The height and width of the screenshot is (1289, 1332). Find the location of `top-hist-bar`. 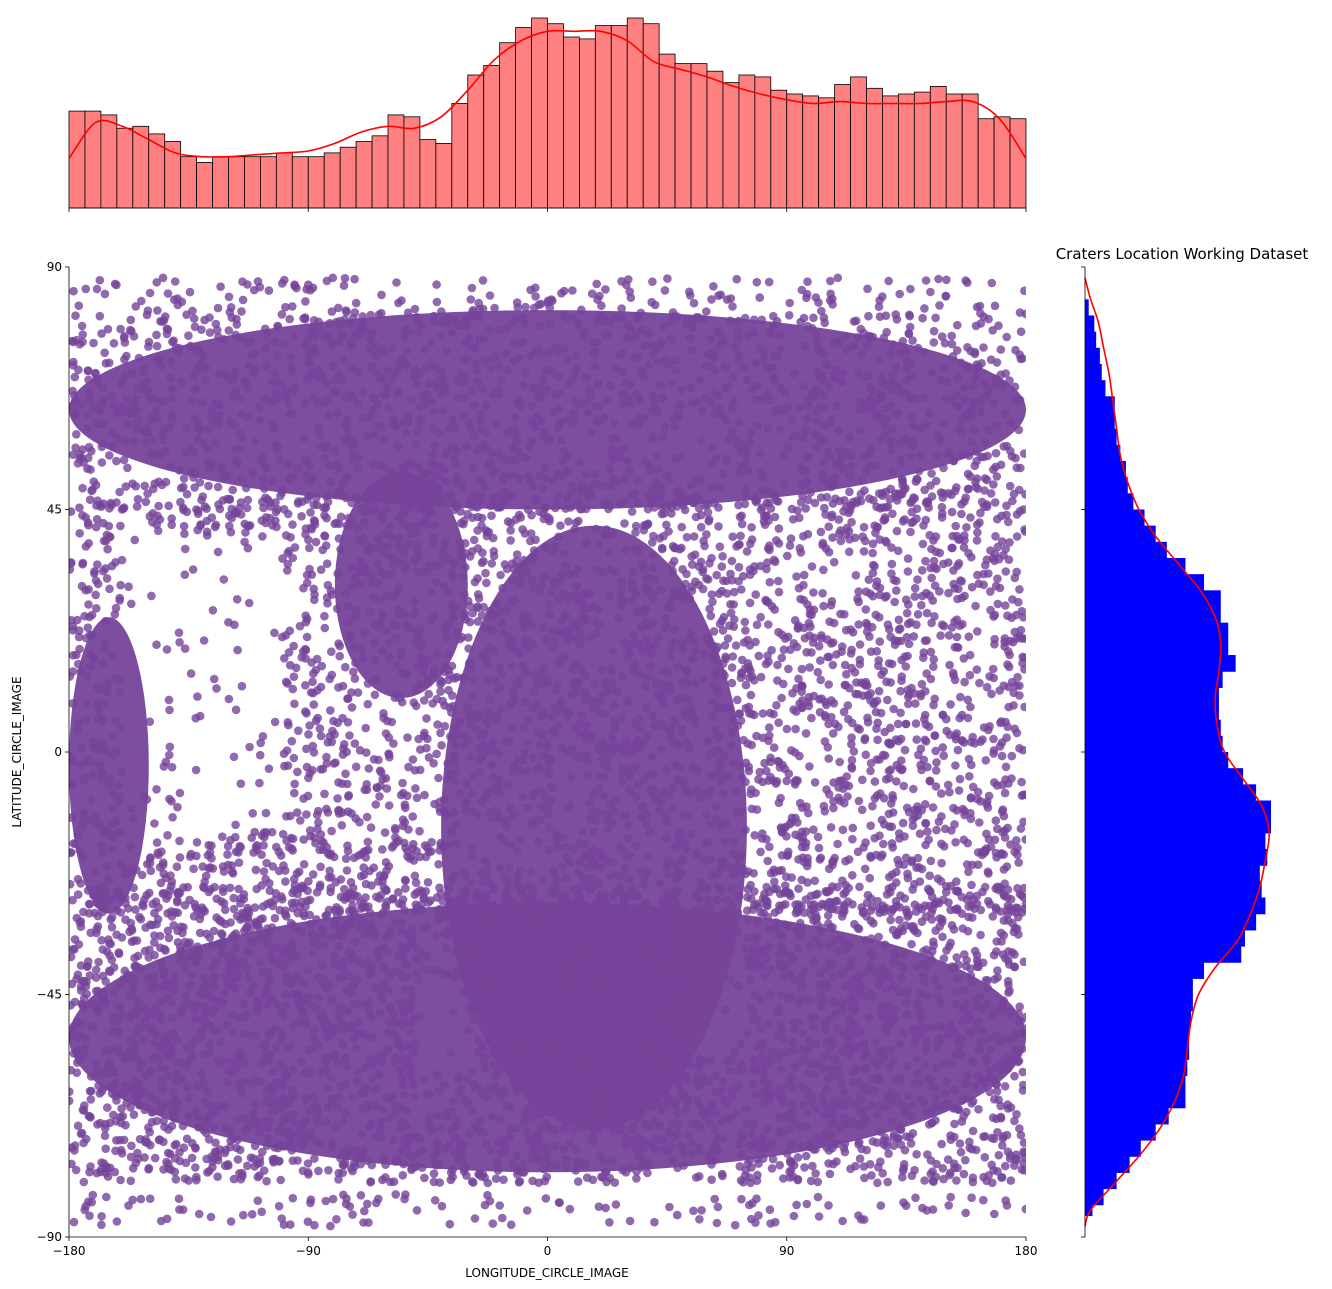

top-hist-bar is located at coordinates (683, 136).